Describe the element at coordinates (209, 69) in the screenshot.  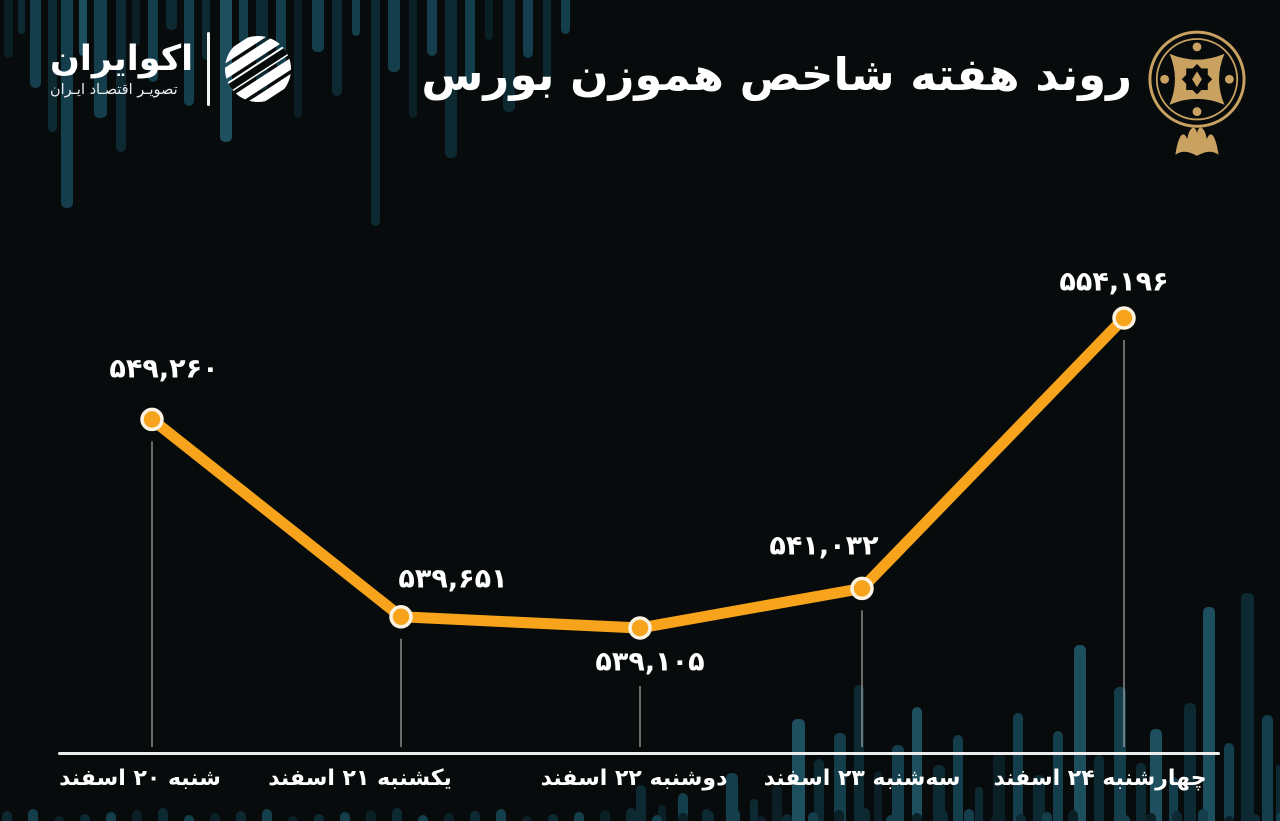
I see `brand-divider` at that location.